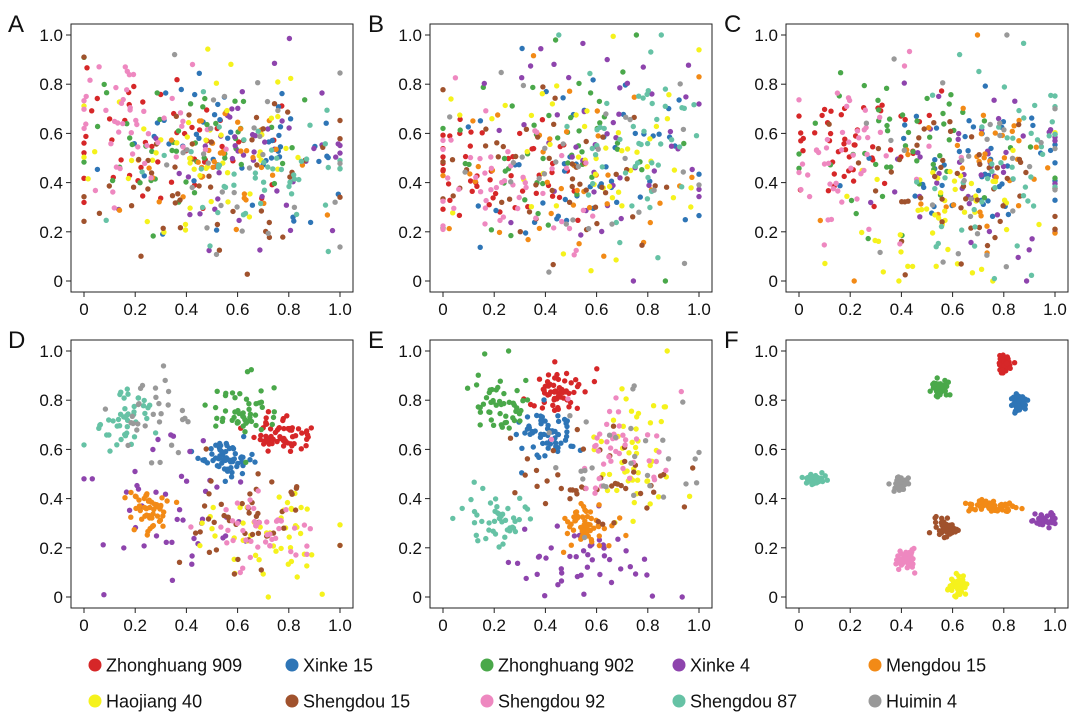  What do you see at coordinates (711, 666) in the screenshot?
I see `legend-item-xinke-4: Xinke 4` at bounding box center [711, 666].